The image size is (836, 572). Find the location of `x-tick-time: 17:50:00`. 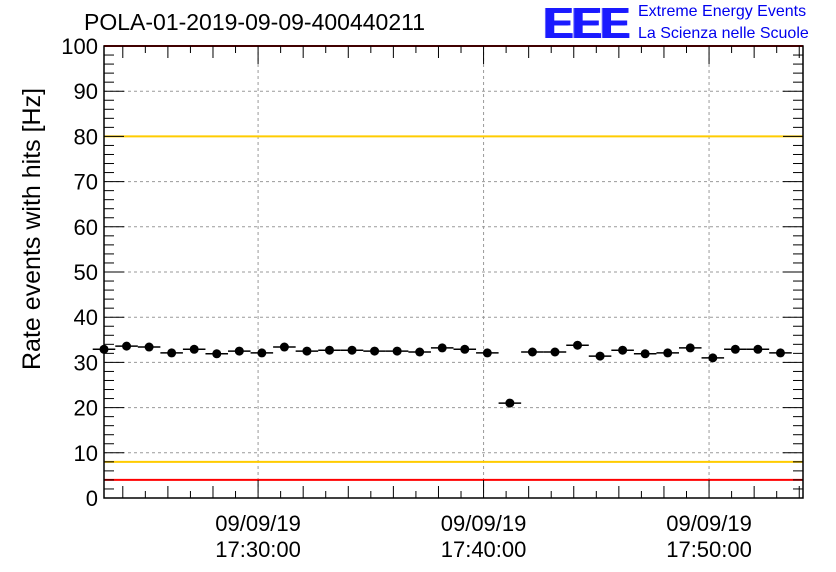

x-tick-time: 17:50:00 is located at coordinates (709, 549).